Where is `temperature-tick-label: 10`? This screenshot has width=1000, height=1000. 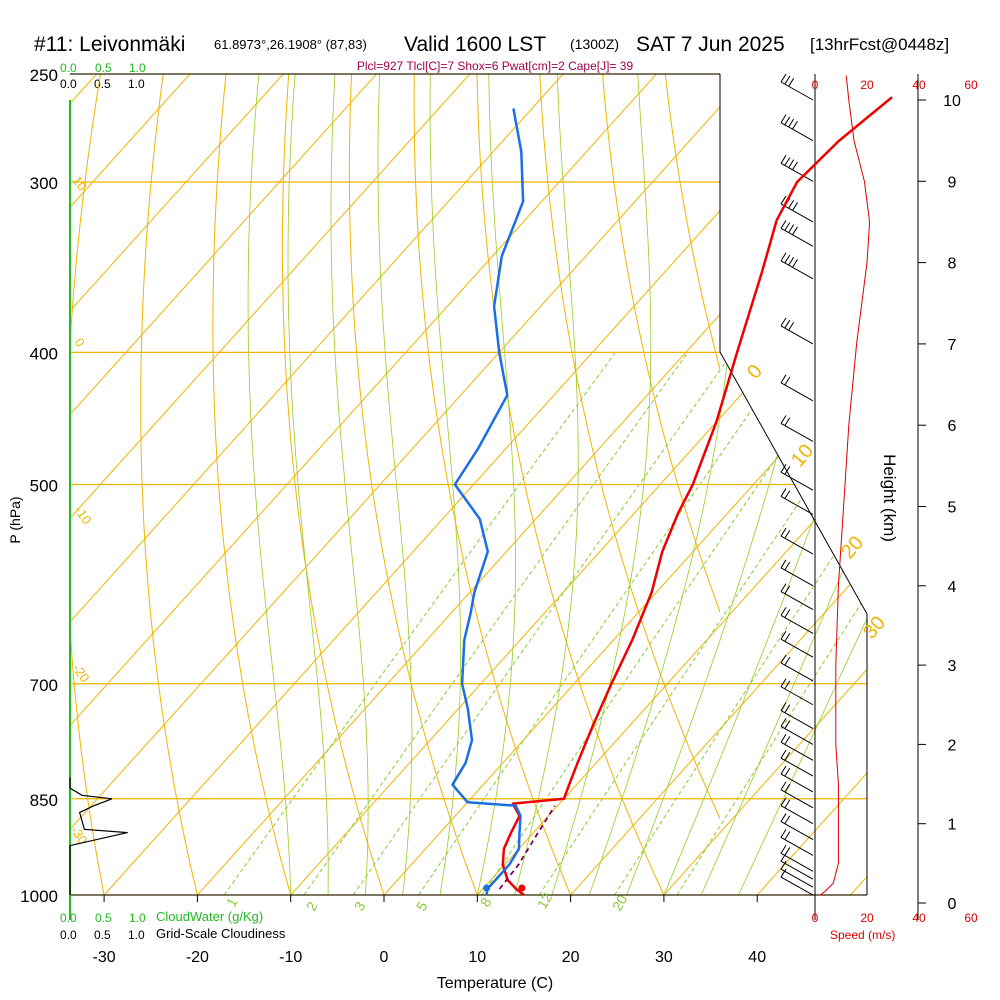 temperature-tick-label: 10 is located at coordinates (477, 957).